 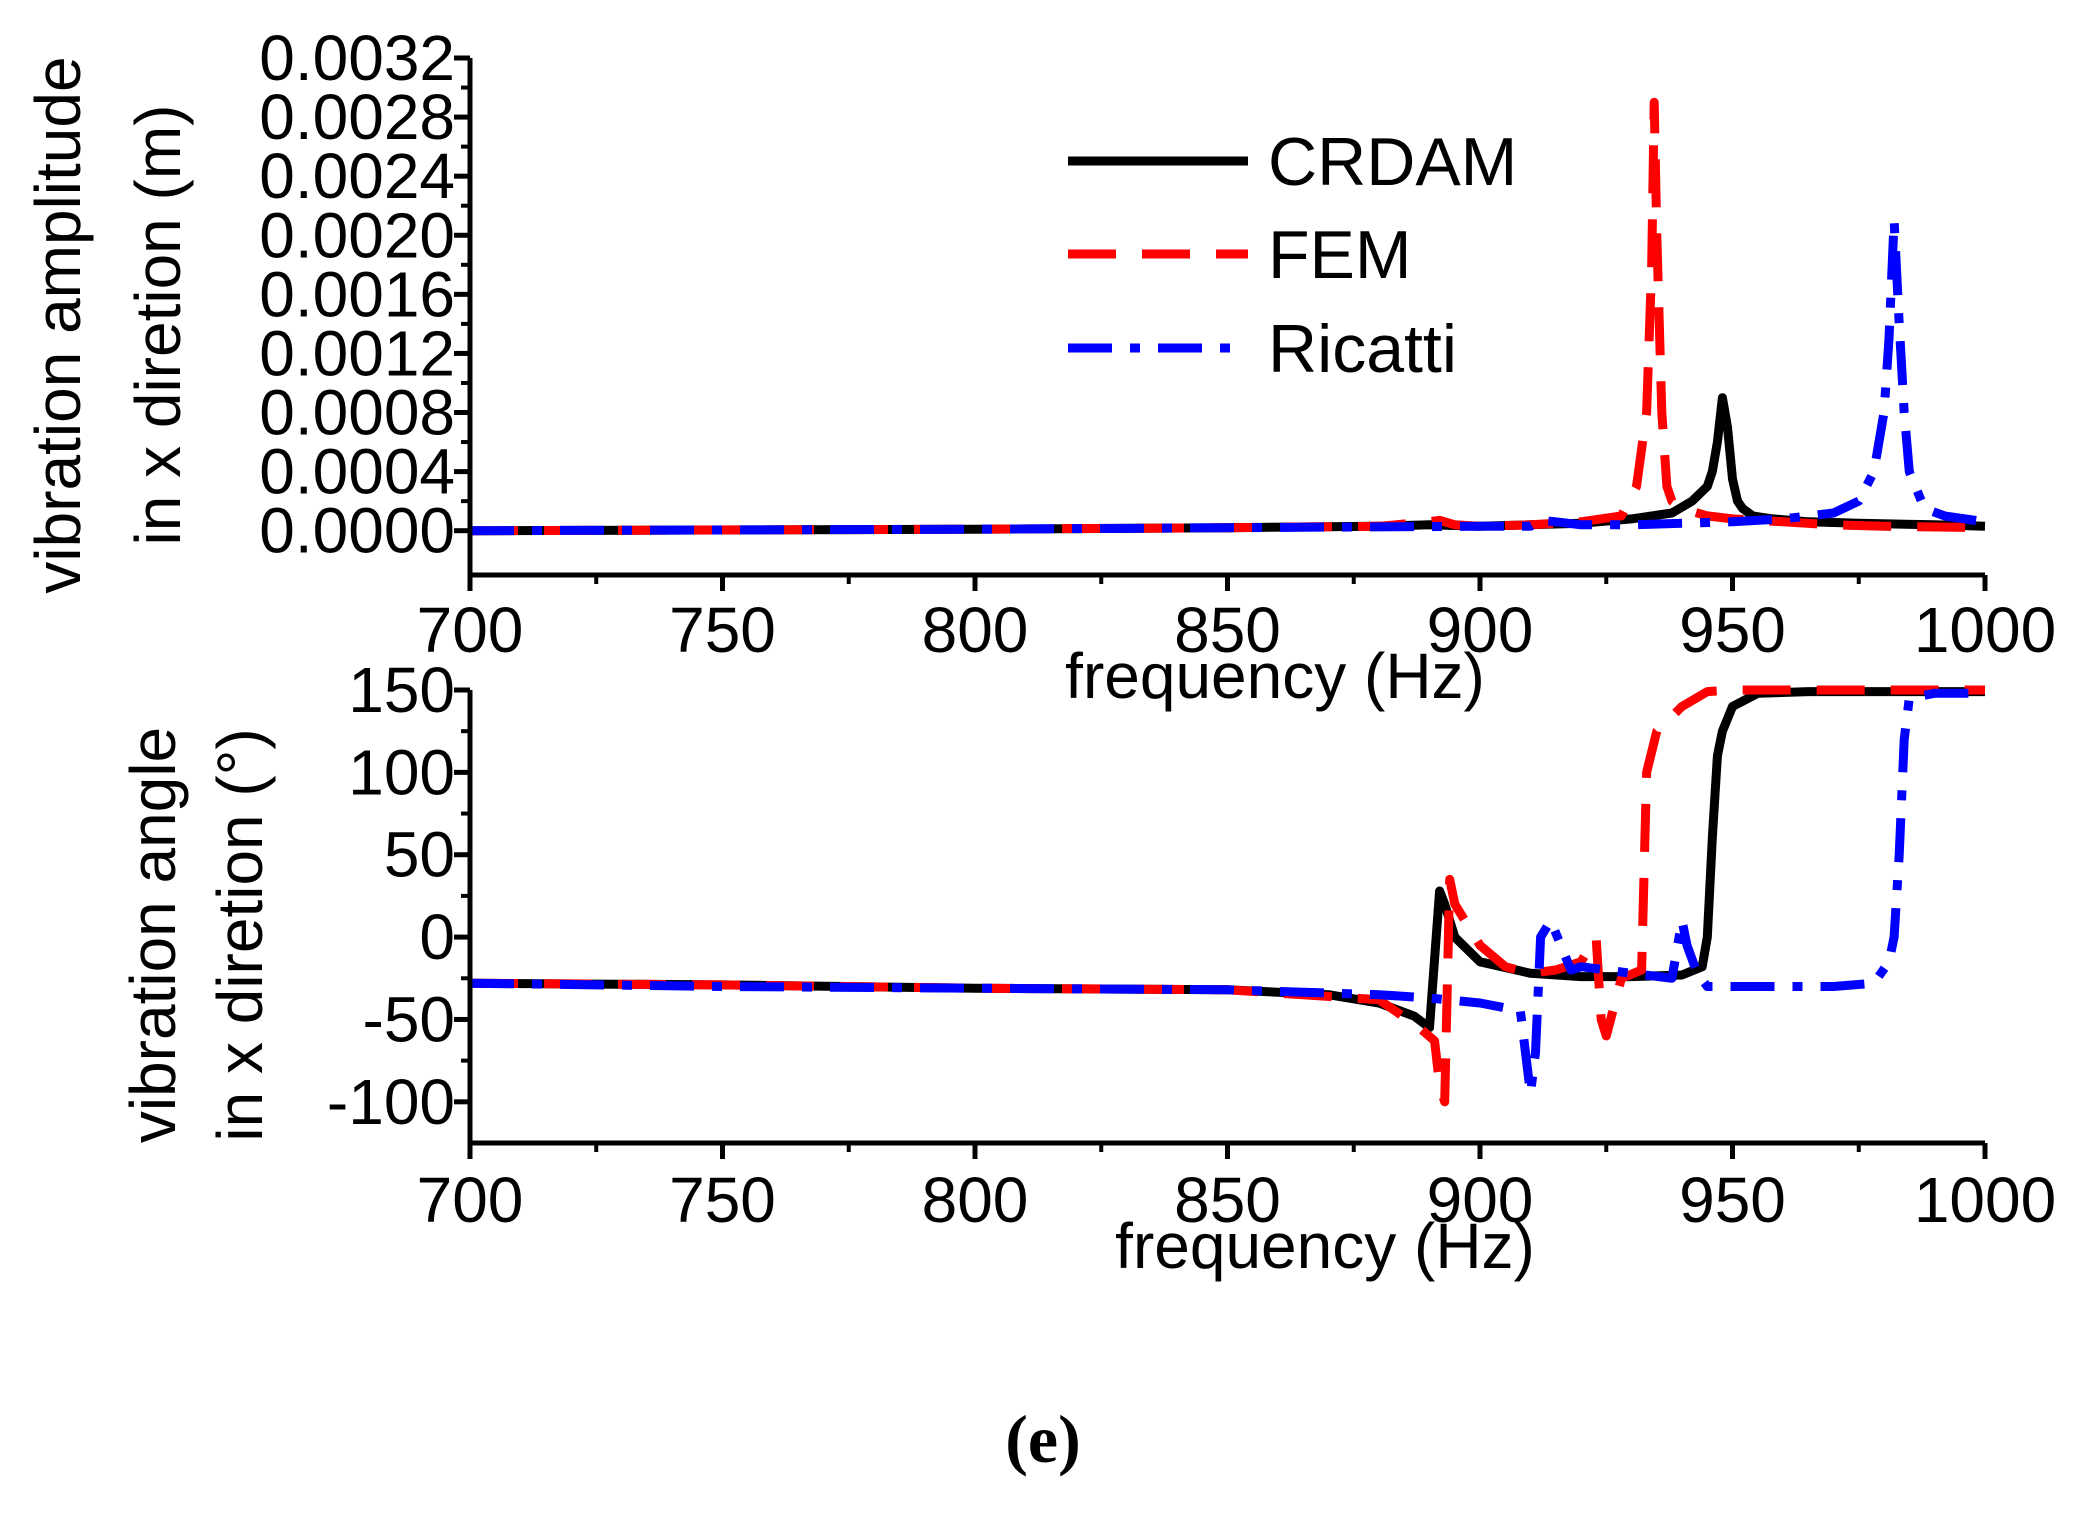 What do you see at coordinates (357, 294) in the screenshot?
I see `y-tick-label: 0.0016` at bounding box center [357, 294].